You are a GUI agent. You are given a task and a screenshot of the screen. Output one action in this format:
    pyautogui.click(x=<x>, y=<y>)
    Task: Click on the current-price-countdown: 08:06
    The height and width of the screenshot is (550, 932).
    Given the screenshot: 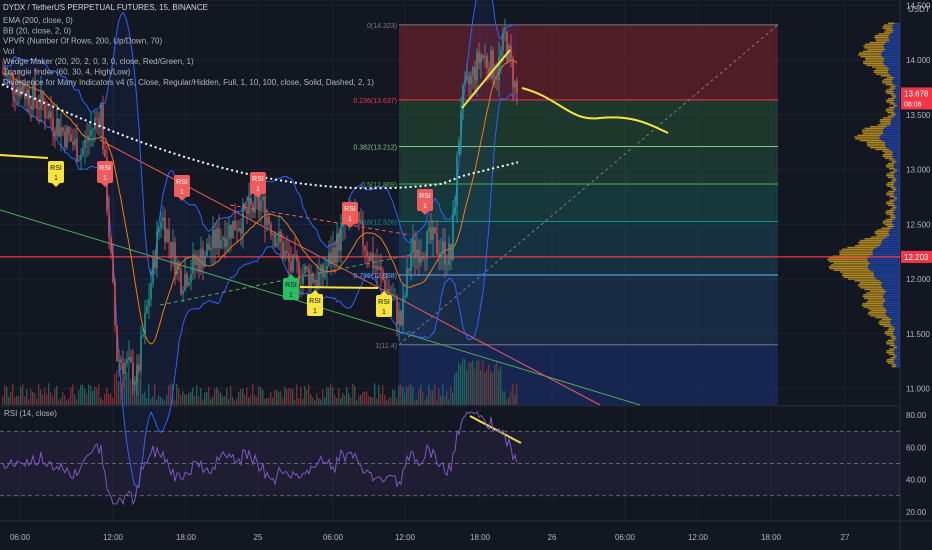 What is the action you would take?
    pyautogui.click(x=913, y=104)
    